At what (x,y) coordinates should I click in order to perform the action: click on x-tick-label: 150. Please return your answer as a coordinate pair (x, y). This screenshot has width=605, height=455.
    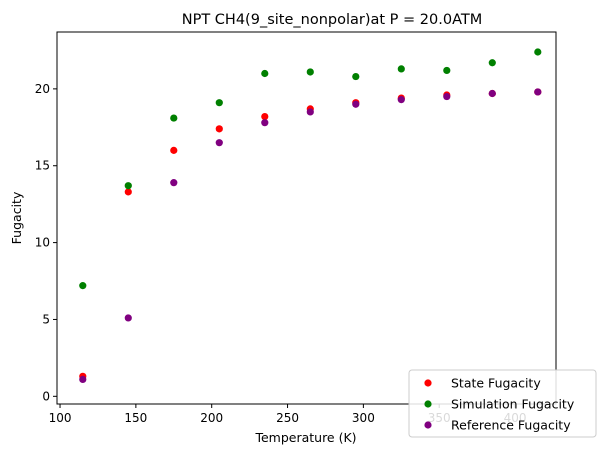
    Looking at the image, I should click on (135, 418).